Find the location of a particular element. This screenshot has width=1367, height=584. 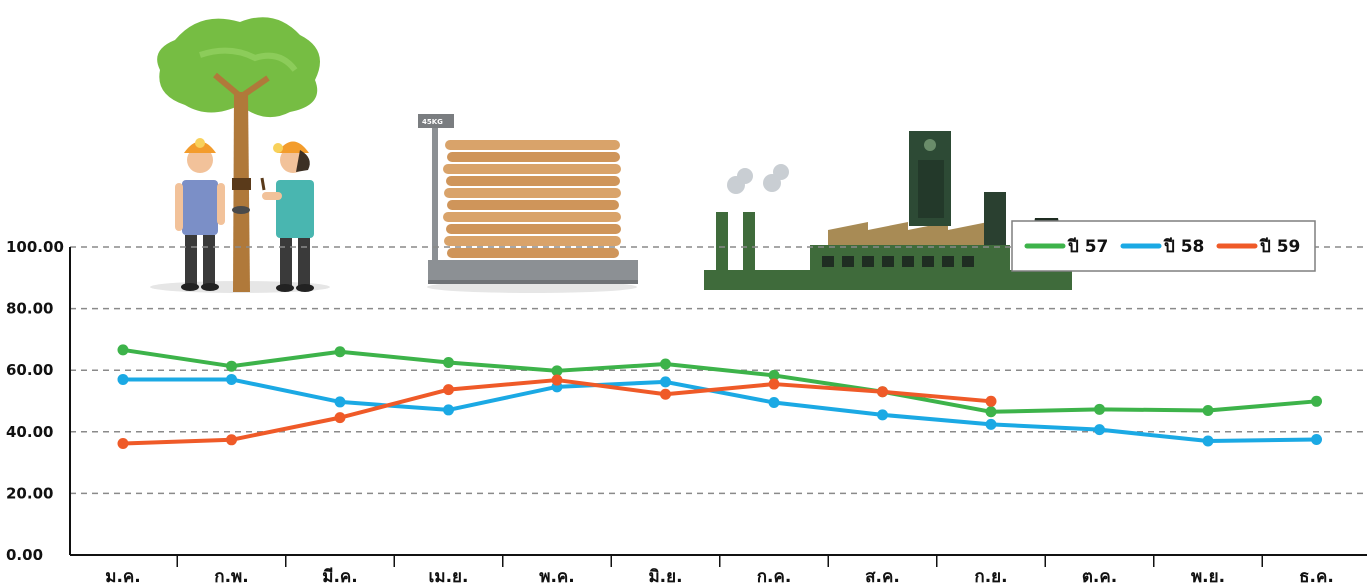

y-tick-label: 80.00 is located at coordinates (29, 309).